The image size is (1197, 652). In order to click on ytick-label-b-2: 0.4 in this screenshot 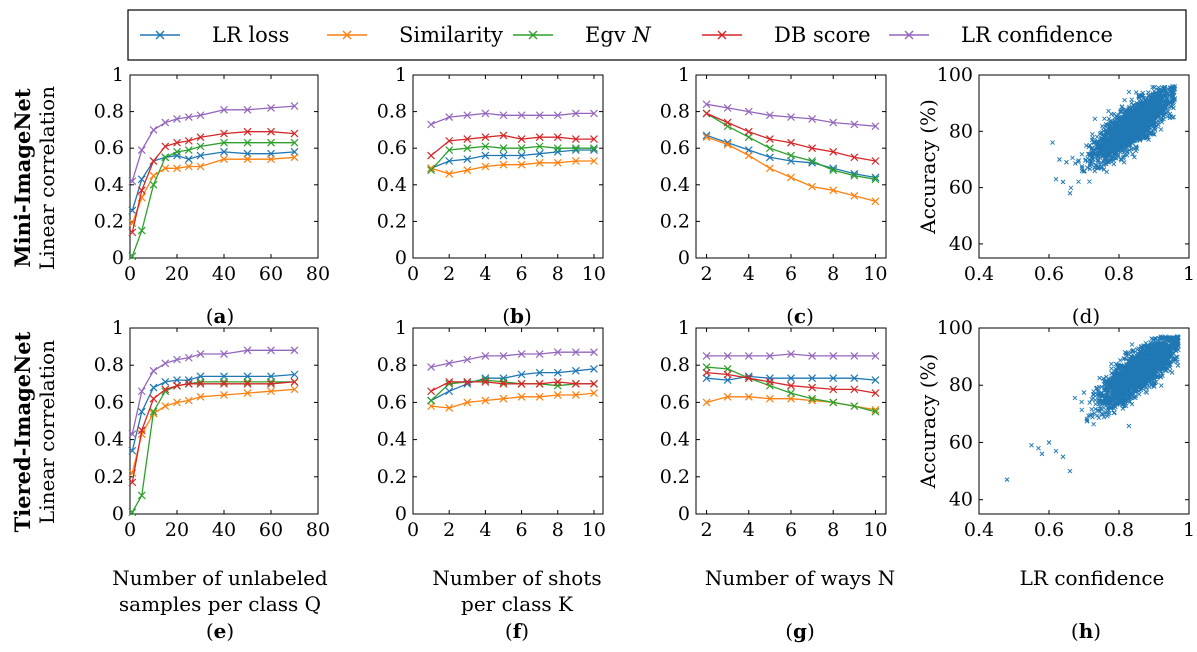, I will do `click(392, 185)`.